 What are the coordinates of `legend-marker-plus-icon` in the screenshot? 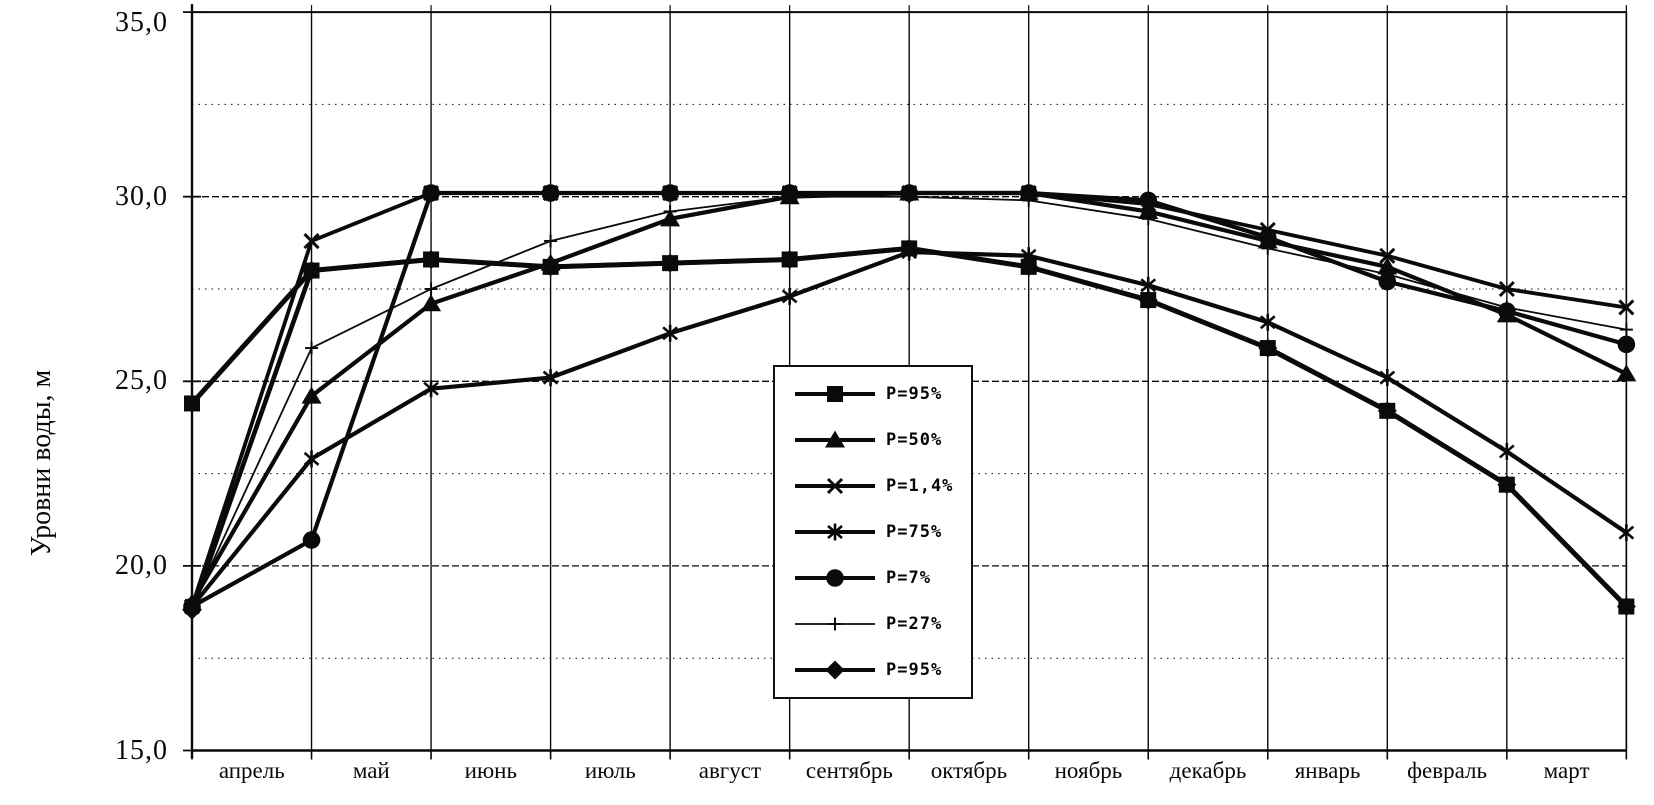 It's located at (835, 624).